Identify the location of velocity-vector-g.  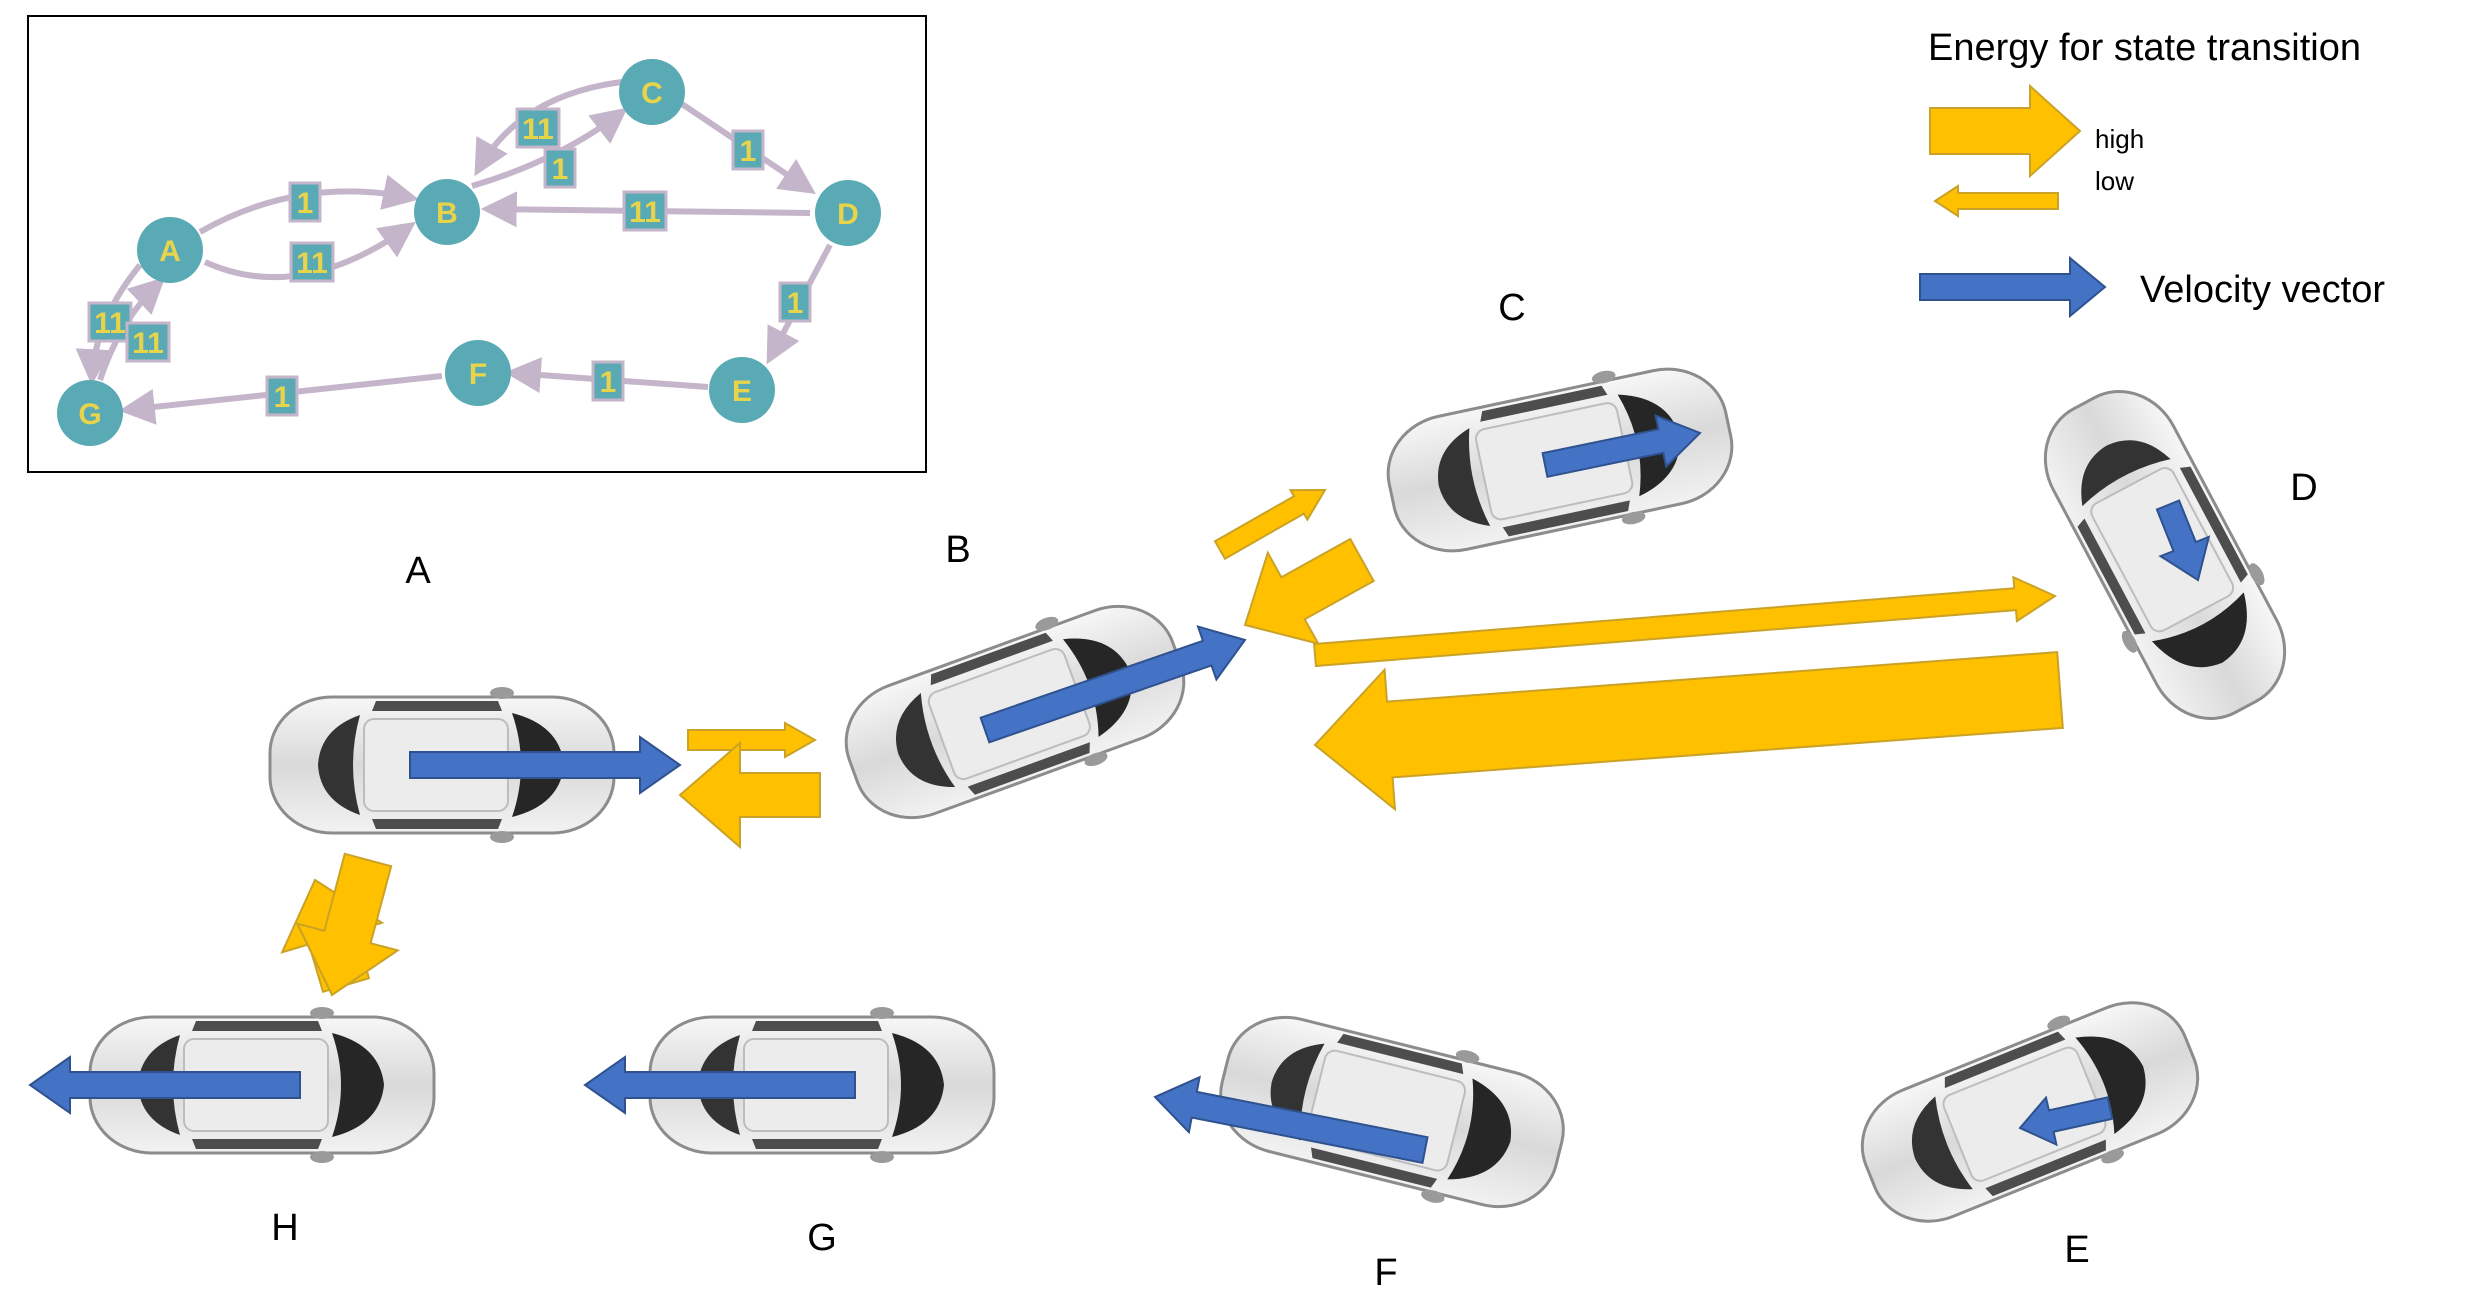
(719, 1085).